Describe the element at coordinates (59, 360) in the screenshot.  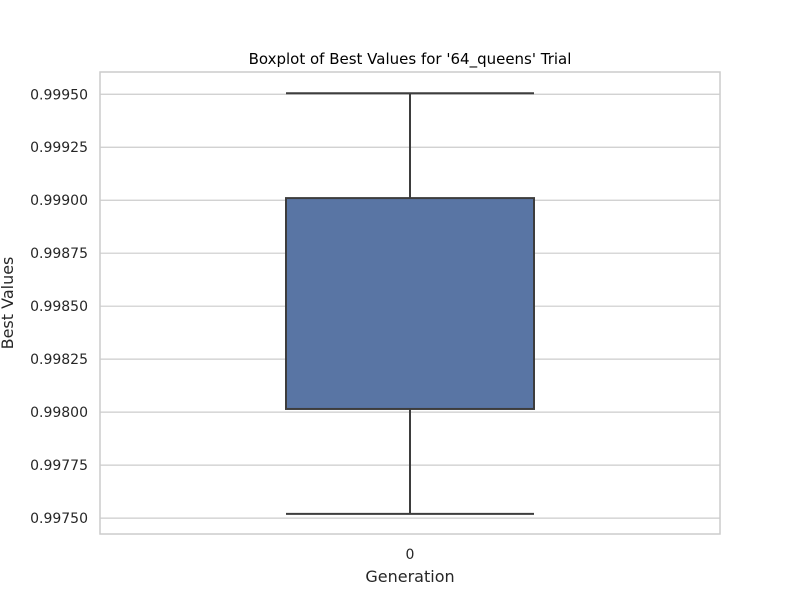
I see `y-tick-label: 0.99825` at that location.